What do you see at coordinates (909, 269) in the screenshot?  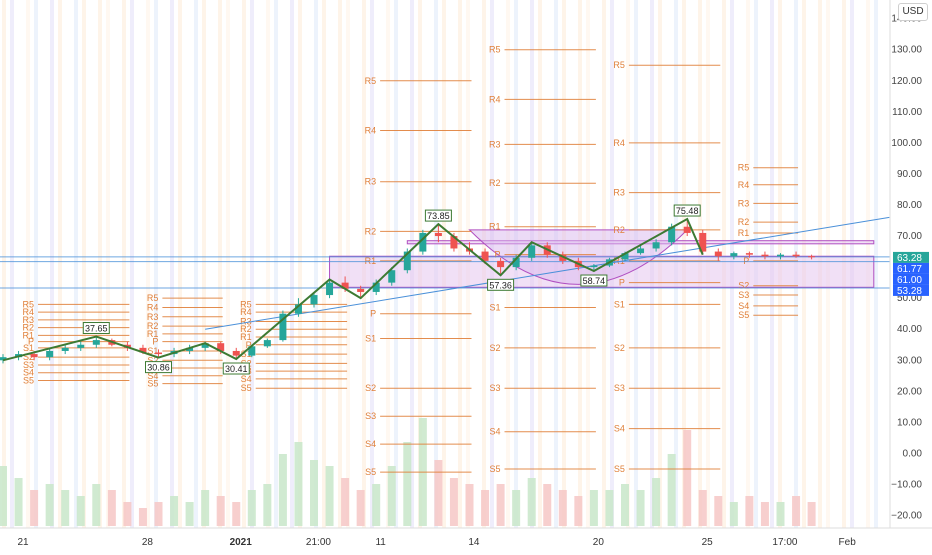 I see `price-badge-label: 61.77` at bounding box center [909, 269].